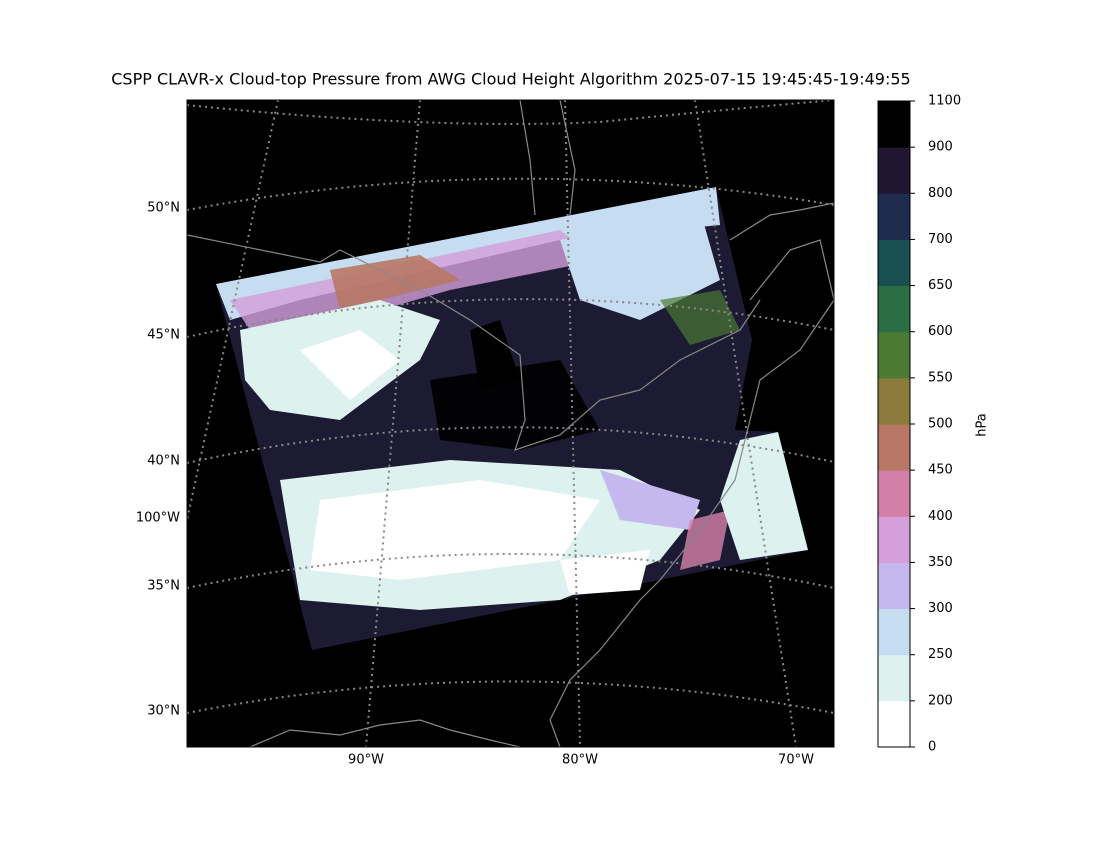 The height and width of the screenshot is (844, 1120). What do you see at coordinates (982, 424) in the screenshot?
I see `colorbar-label: hPa` at bounding box center [982, 424].